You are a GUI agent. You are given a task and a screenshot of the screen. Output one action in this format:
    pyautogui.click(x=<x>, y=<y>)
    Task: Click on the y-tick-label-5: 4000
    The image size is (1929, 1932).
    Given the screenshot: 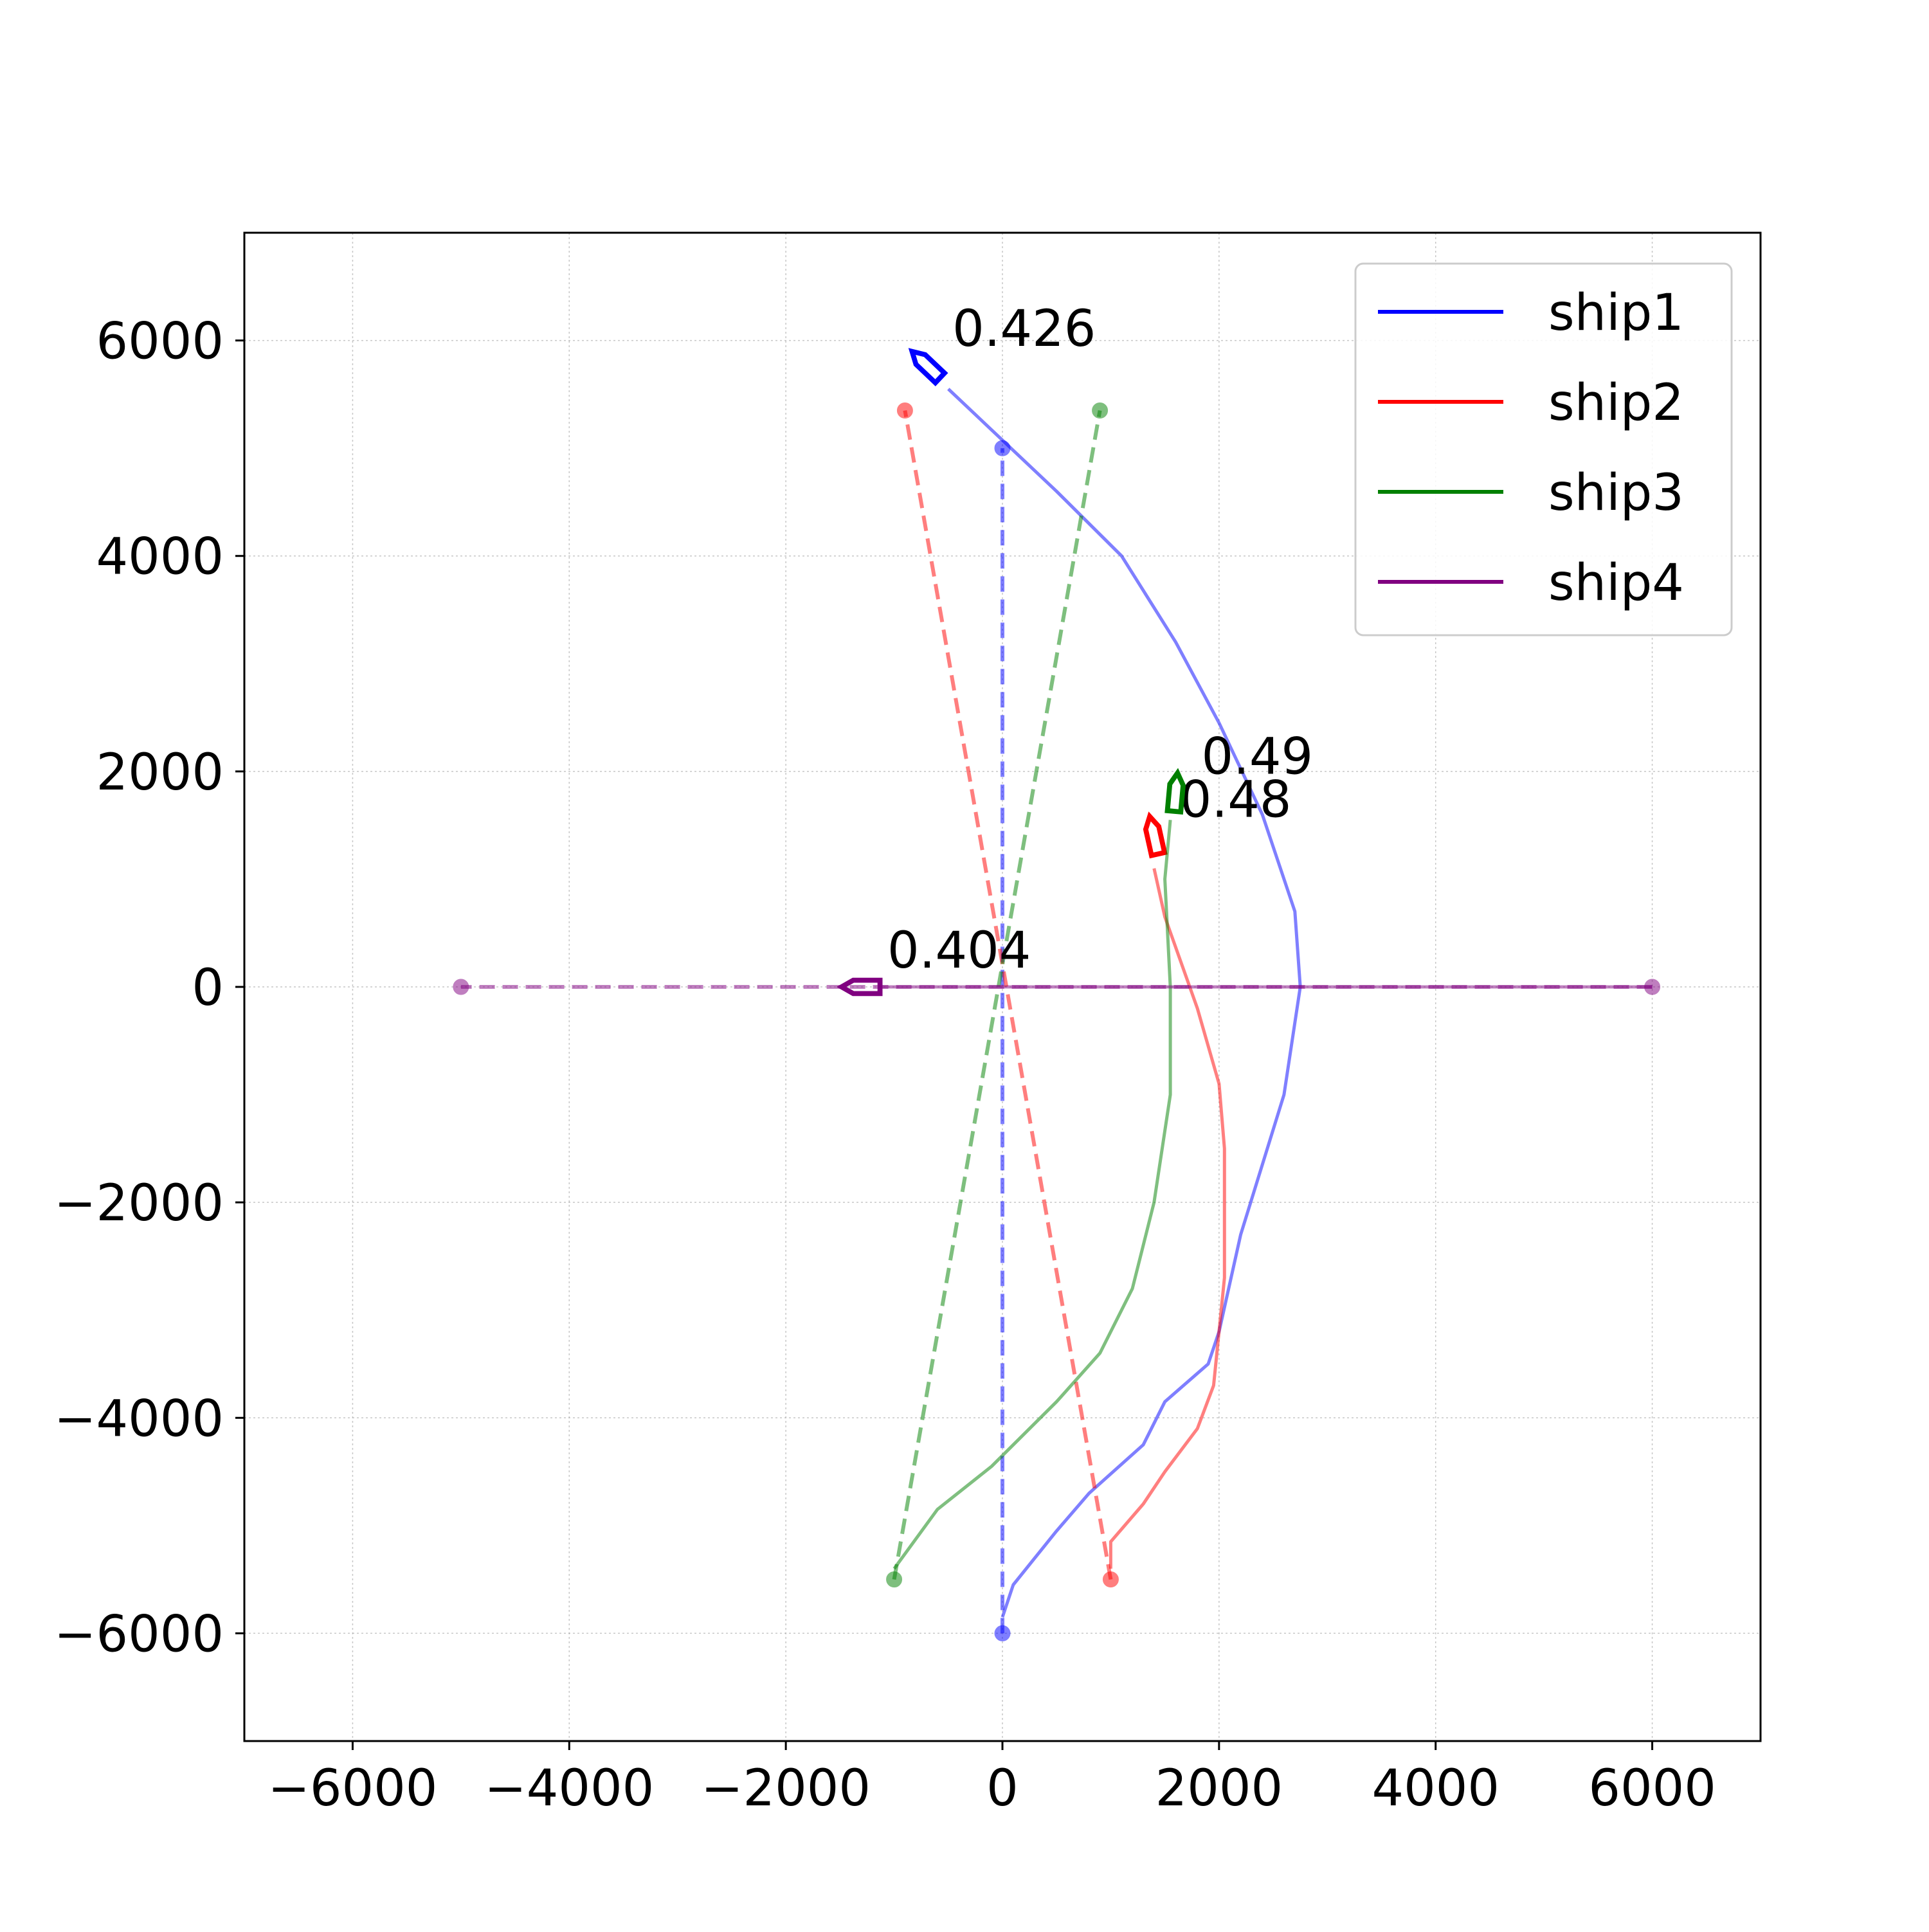 What is the action you would take?
    pyautogui.click(x=160, y=557)
    